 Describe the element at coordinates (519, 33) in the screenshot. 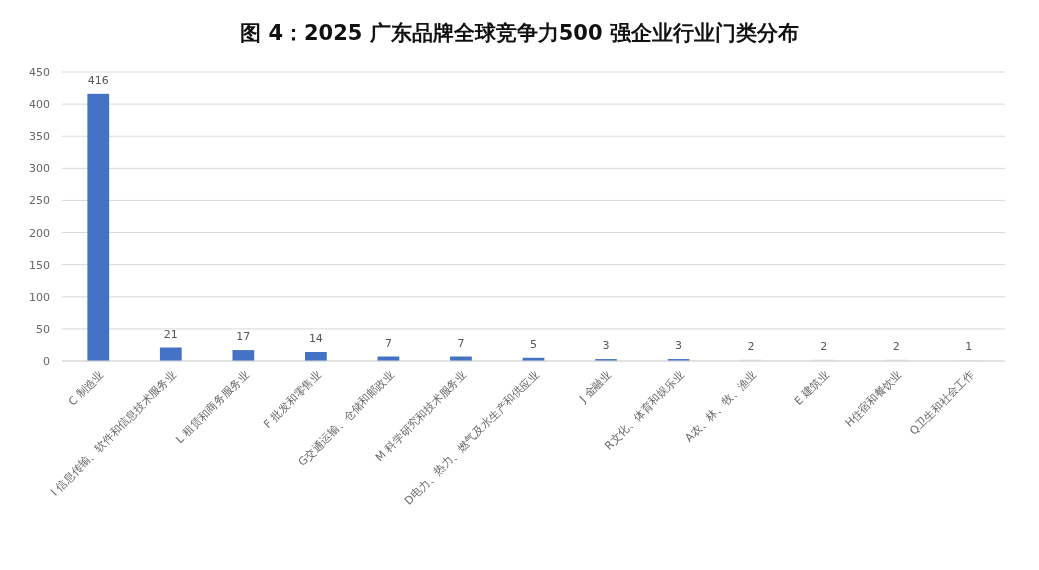

I see `chart-title: 图 4：2025 广东品牌全球竞争力500 强企业行业门类分布` at that location.